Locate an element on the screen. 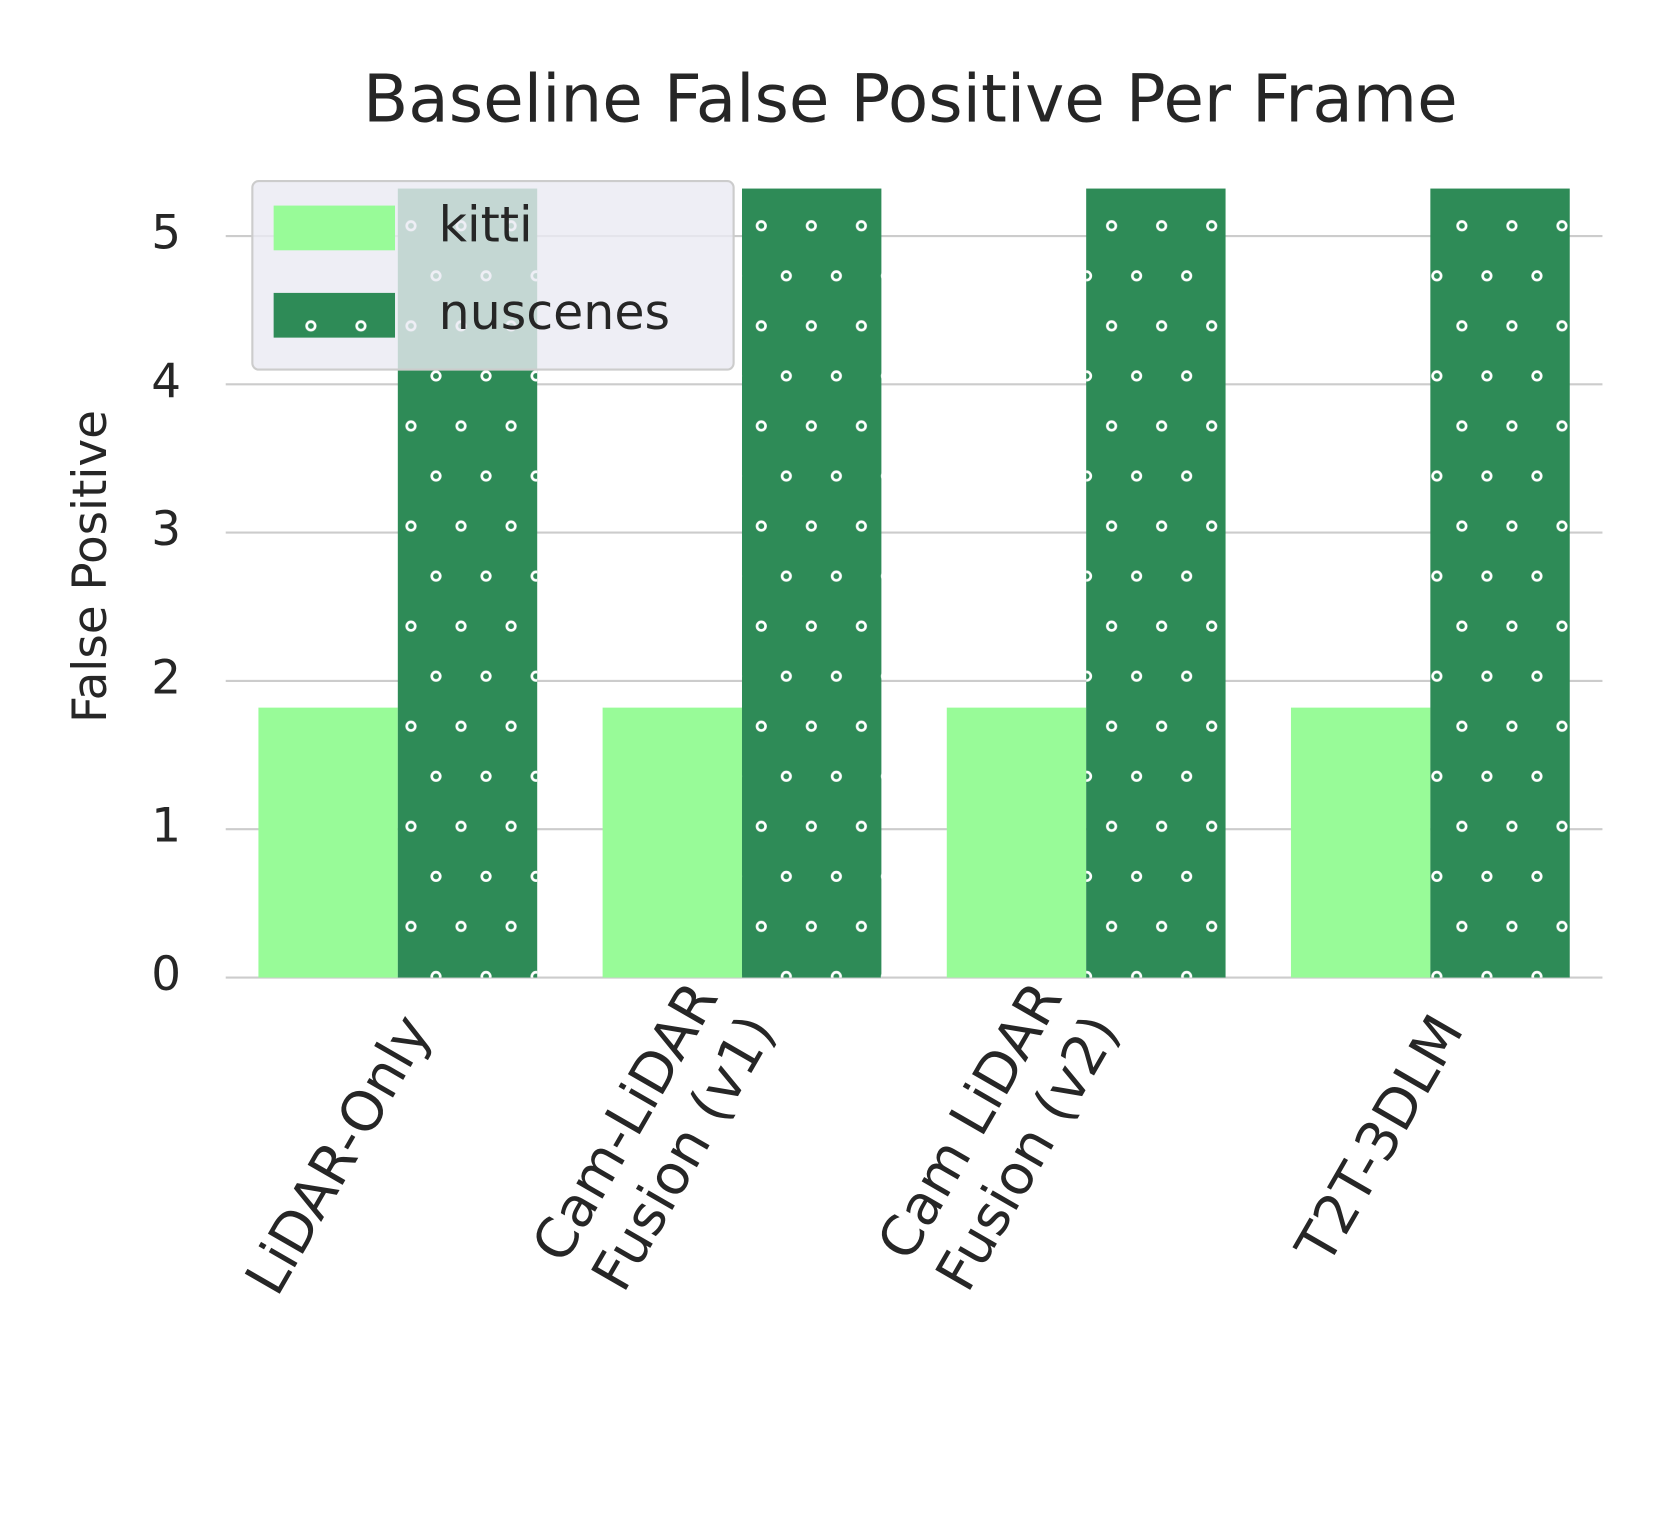 The width and height of the screenshot is (1661, 1514). legend-swatch is located at coordinates (334, 228).